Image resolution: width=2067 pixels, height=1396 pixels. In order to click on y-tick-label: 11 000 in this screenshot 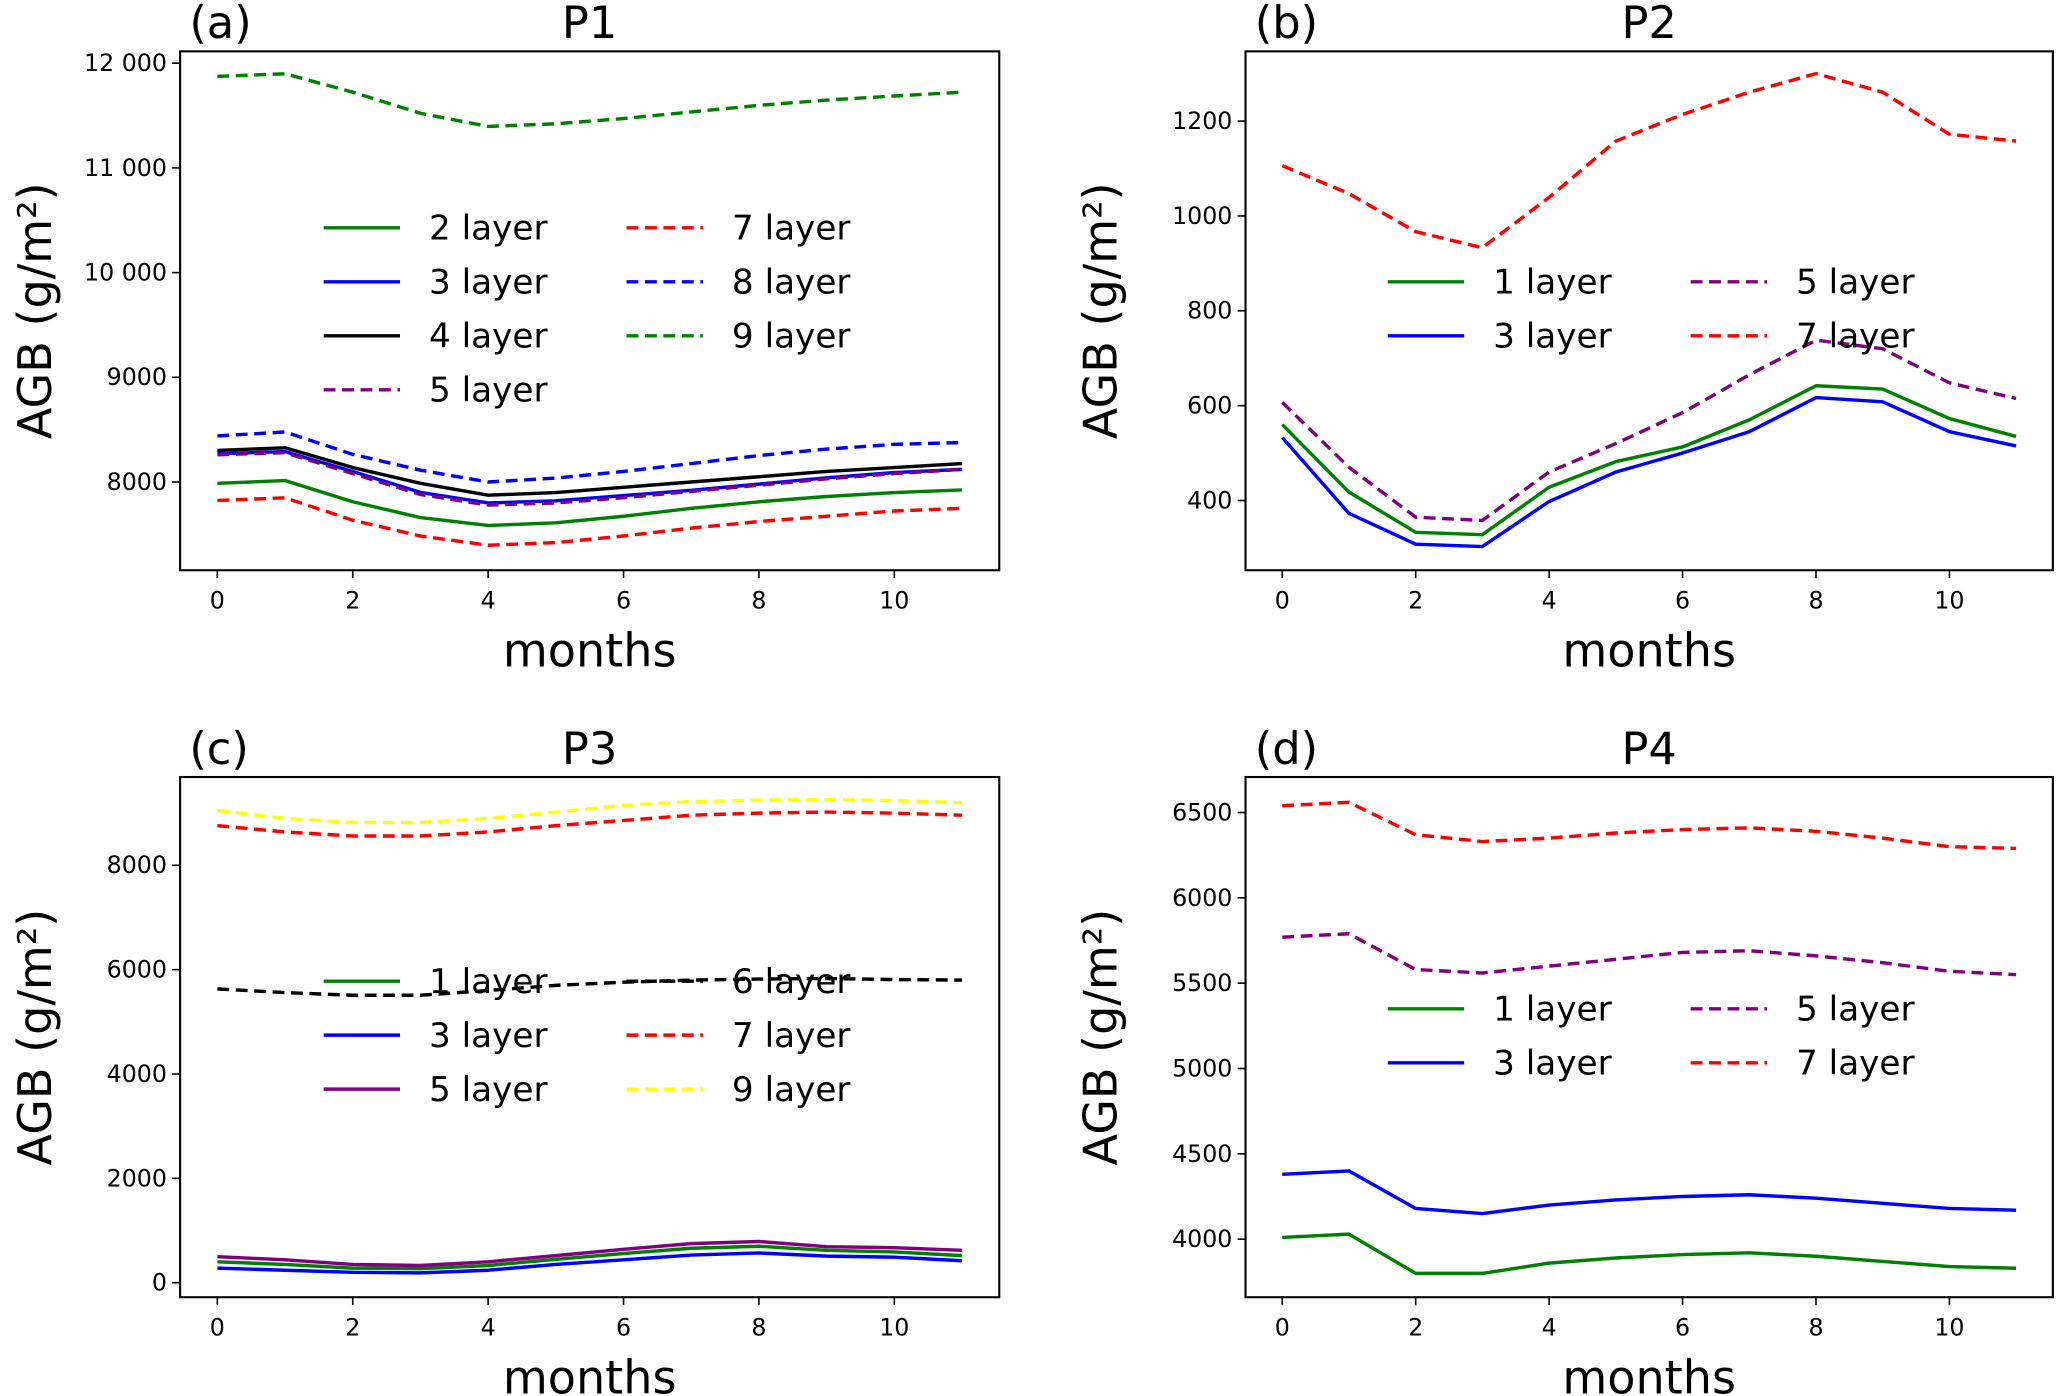, I will do `click(125, 168)`.